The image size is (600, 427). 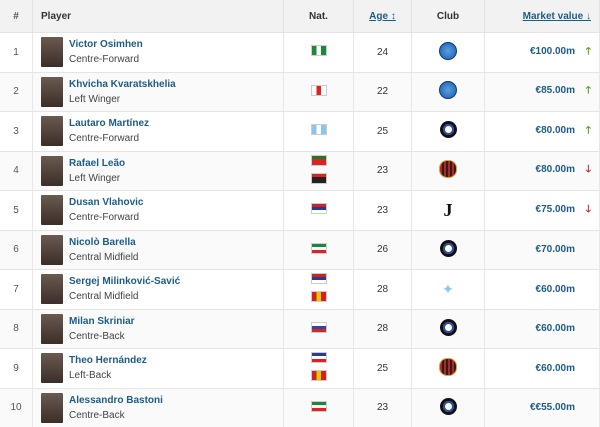 What do you see at coordinates (104, 297) in the screenshot?
I see `player-position: Central Midfield` at bounding box center [104, 297].